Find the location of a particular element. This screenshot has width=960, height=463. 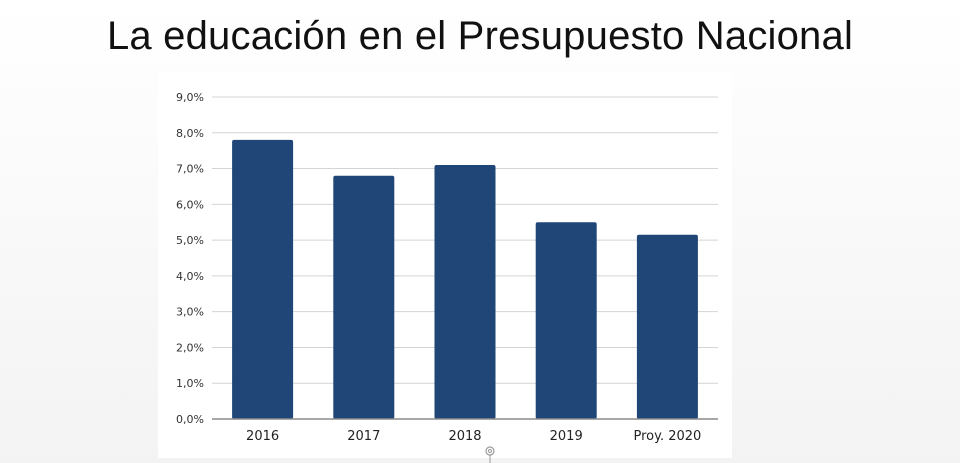

y-tick-label: 4,0% is located at coordinates (190, 276).